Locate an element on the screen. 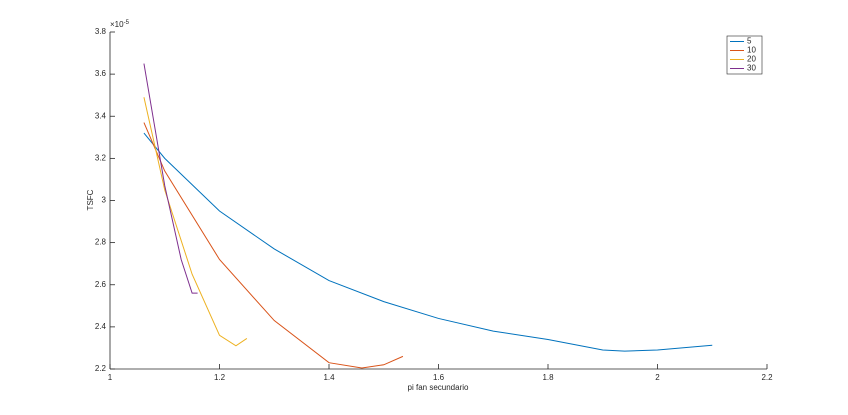 The width and height of the screenshot is (848, 415). y-tick-label: 2.6 is located at coordinates (101, 284).